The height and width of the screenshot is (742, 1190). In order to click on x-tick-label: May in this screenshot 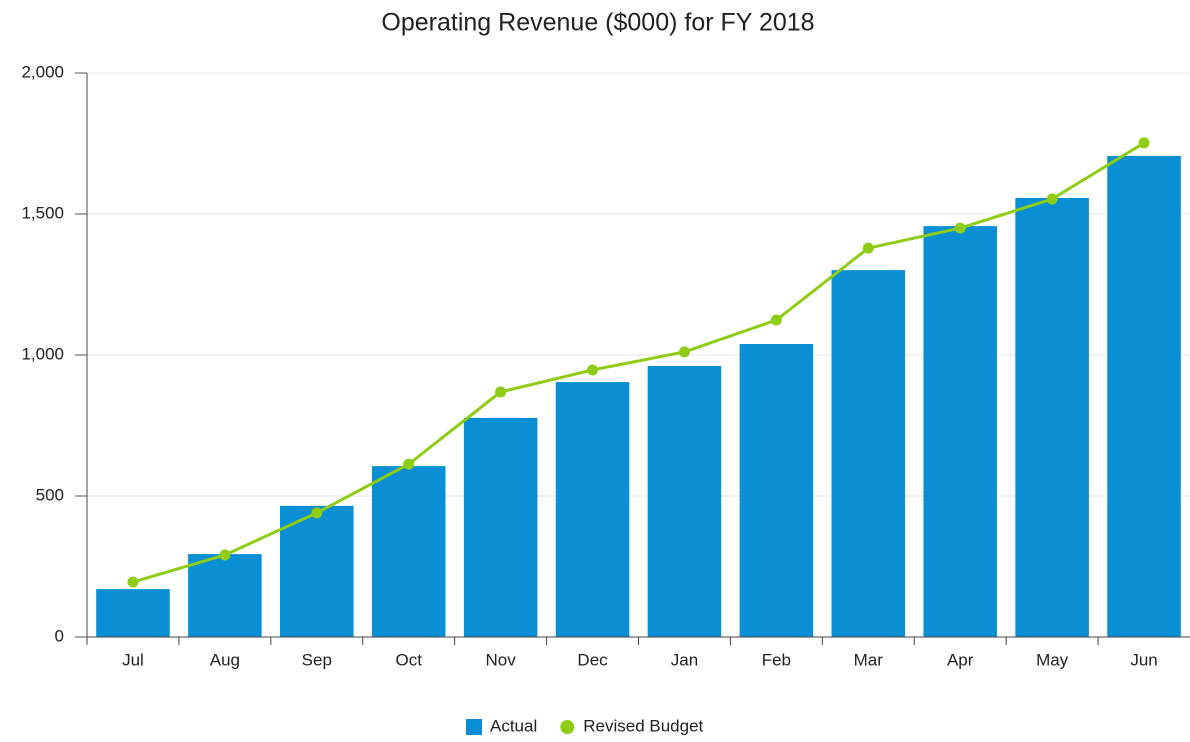, I will do `click(1052, 659)`.